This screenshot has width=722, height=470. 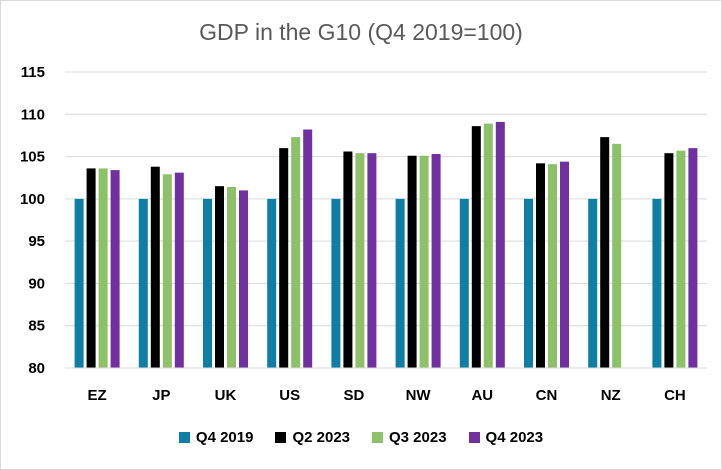 I want to click on legend: Q4 2019 Q2 2023 Q3 2023 Q4 2023, so click(x=361, y=437).